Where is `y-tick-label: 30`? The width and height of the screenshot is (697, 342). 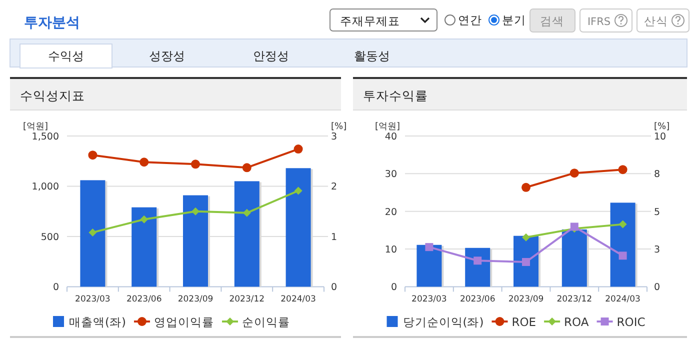 y-tick-label: 30 is located at coordinates (390, 174).